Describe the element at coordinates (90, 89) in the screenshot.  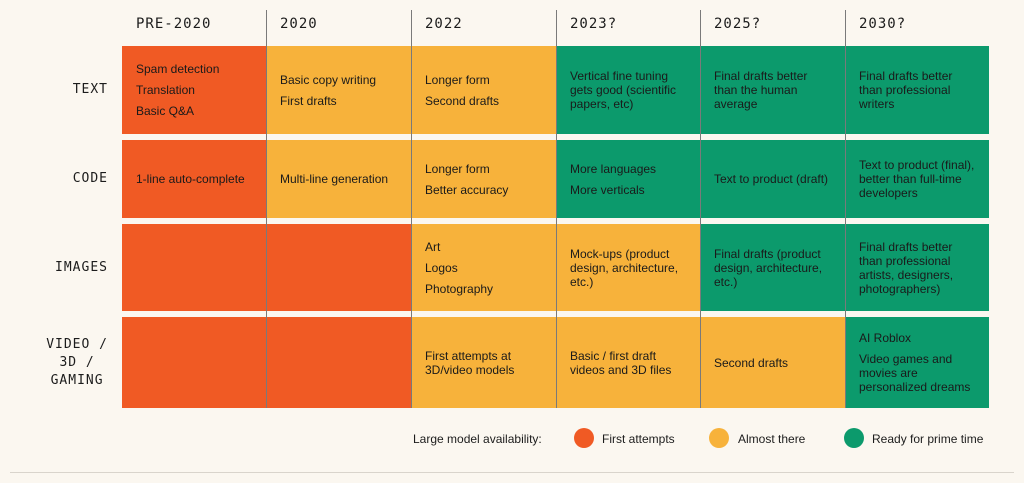
I see `row-header-text: TEXT` at that location.